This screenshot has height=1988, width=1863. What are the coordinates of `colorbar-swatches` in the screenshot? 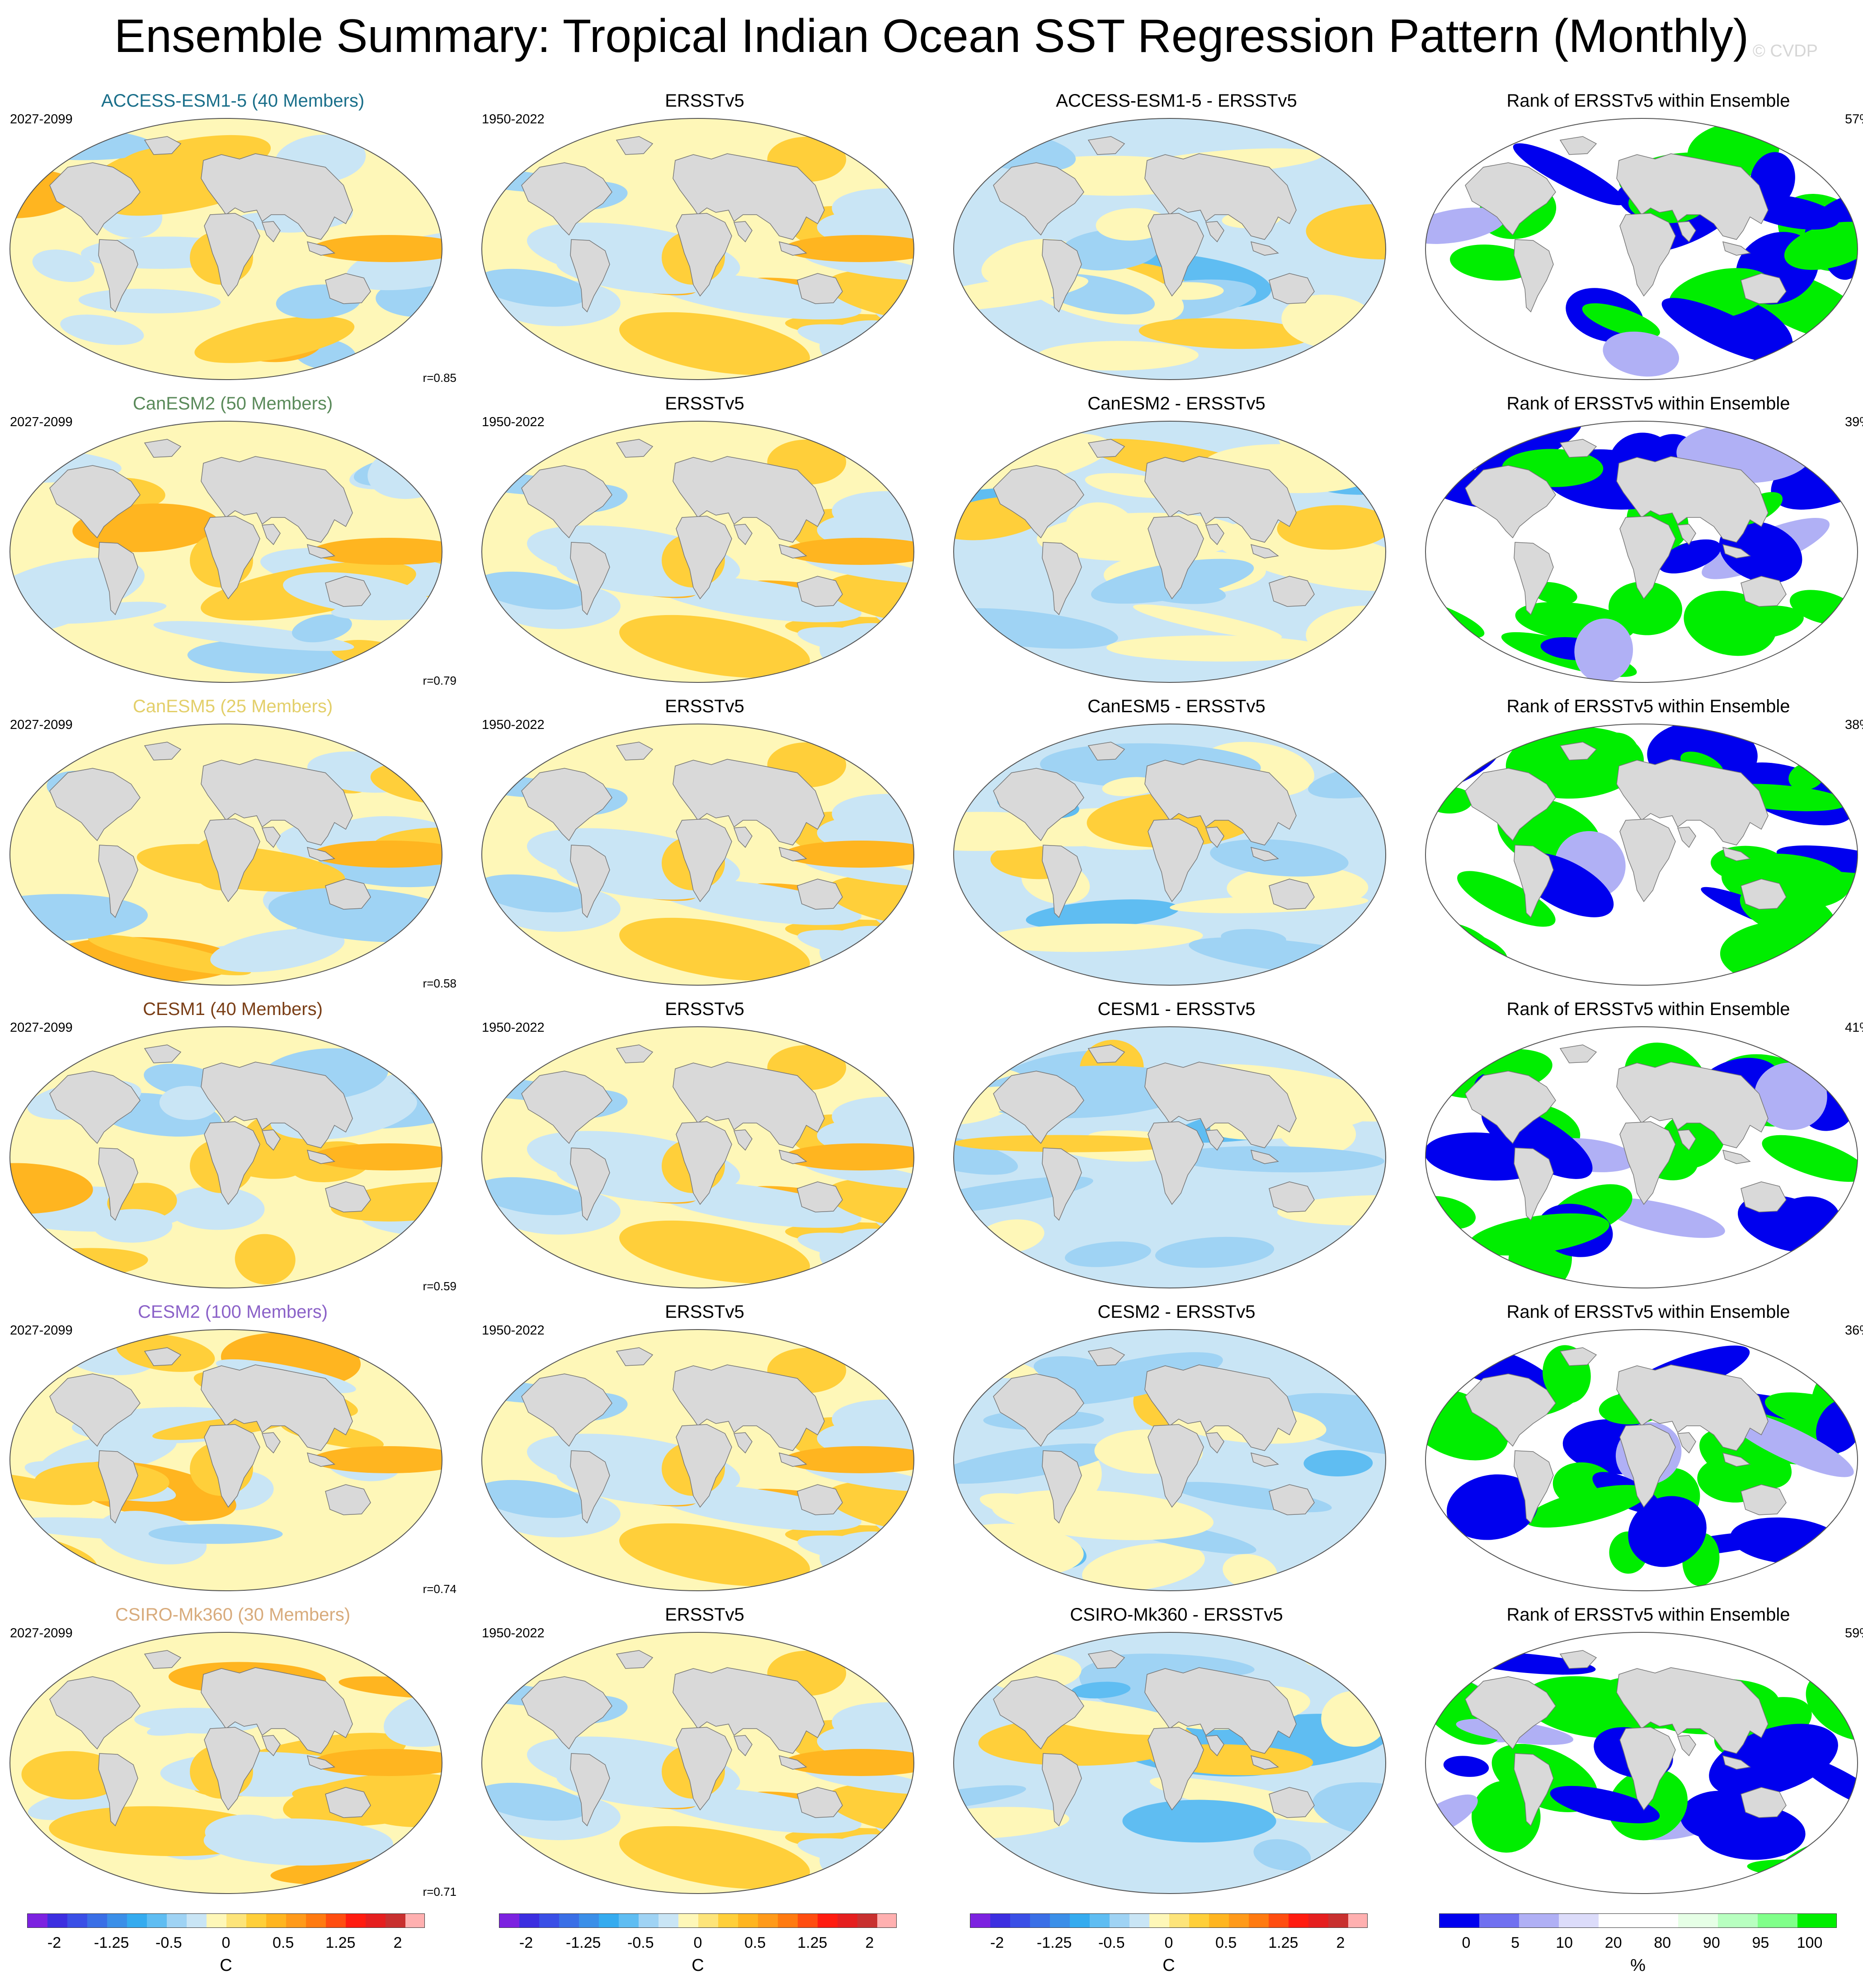 It's located at (698, 1920).